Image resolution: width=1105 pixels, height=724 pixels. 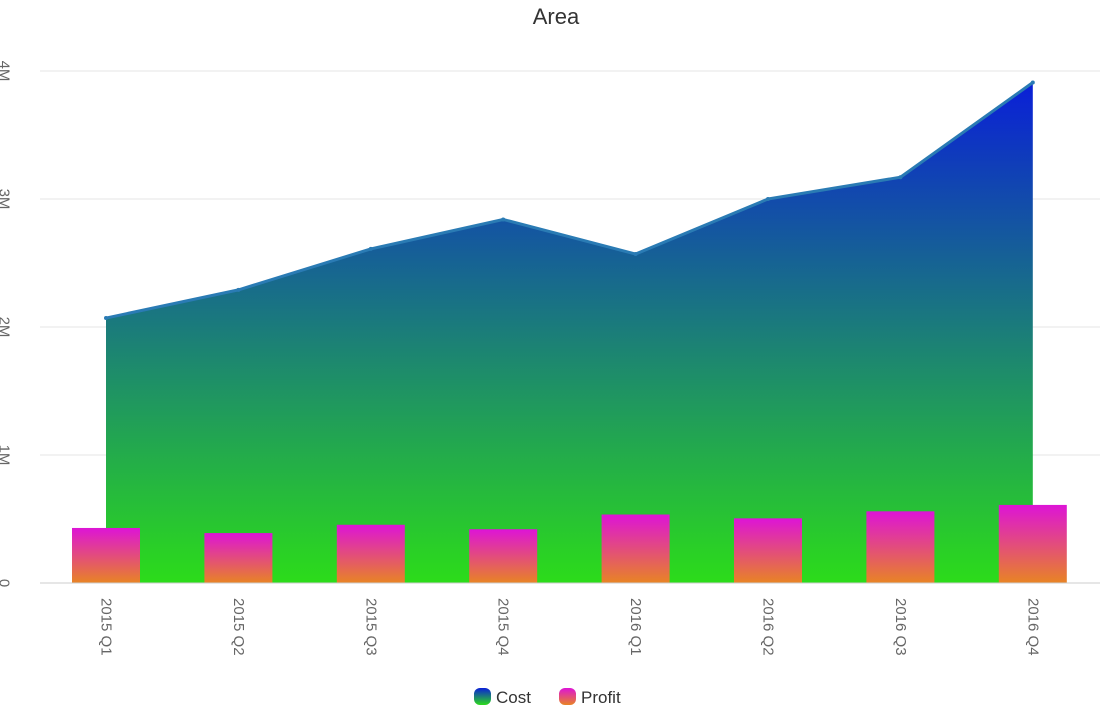 I want to click on legend-swatch-profit, so click(x=567, y=696).